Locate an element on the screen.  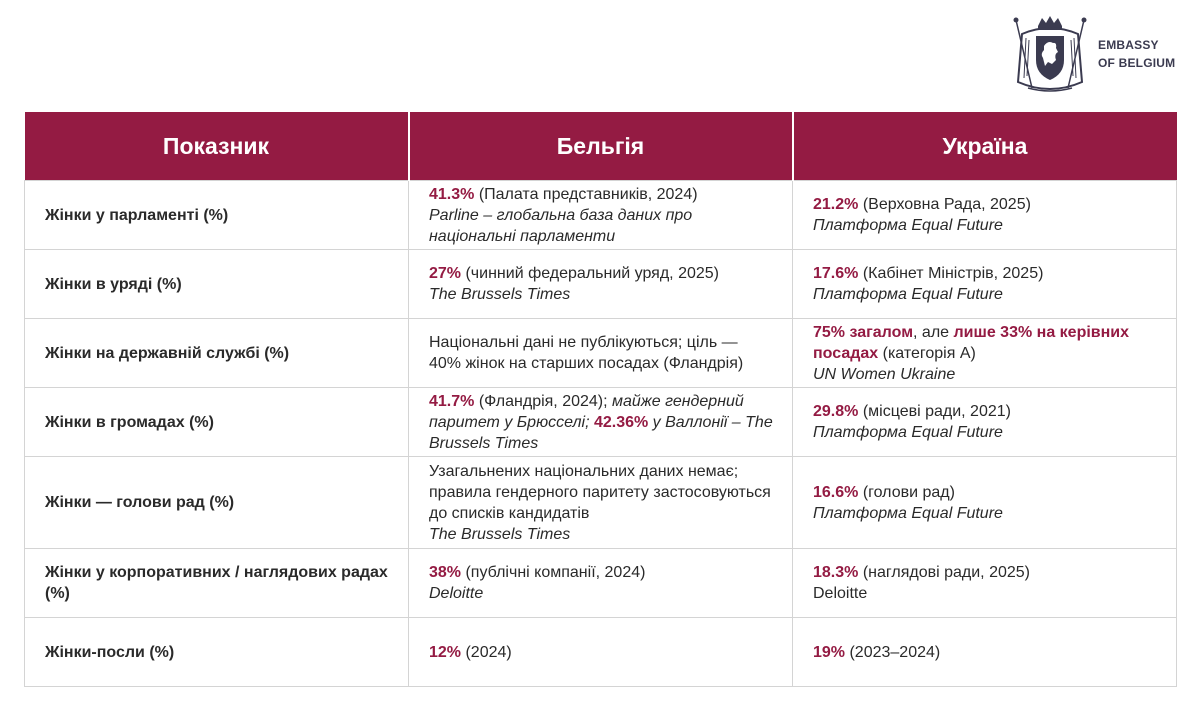
header-belgium: Бельгія is located at coordinates (601, 146).